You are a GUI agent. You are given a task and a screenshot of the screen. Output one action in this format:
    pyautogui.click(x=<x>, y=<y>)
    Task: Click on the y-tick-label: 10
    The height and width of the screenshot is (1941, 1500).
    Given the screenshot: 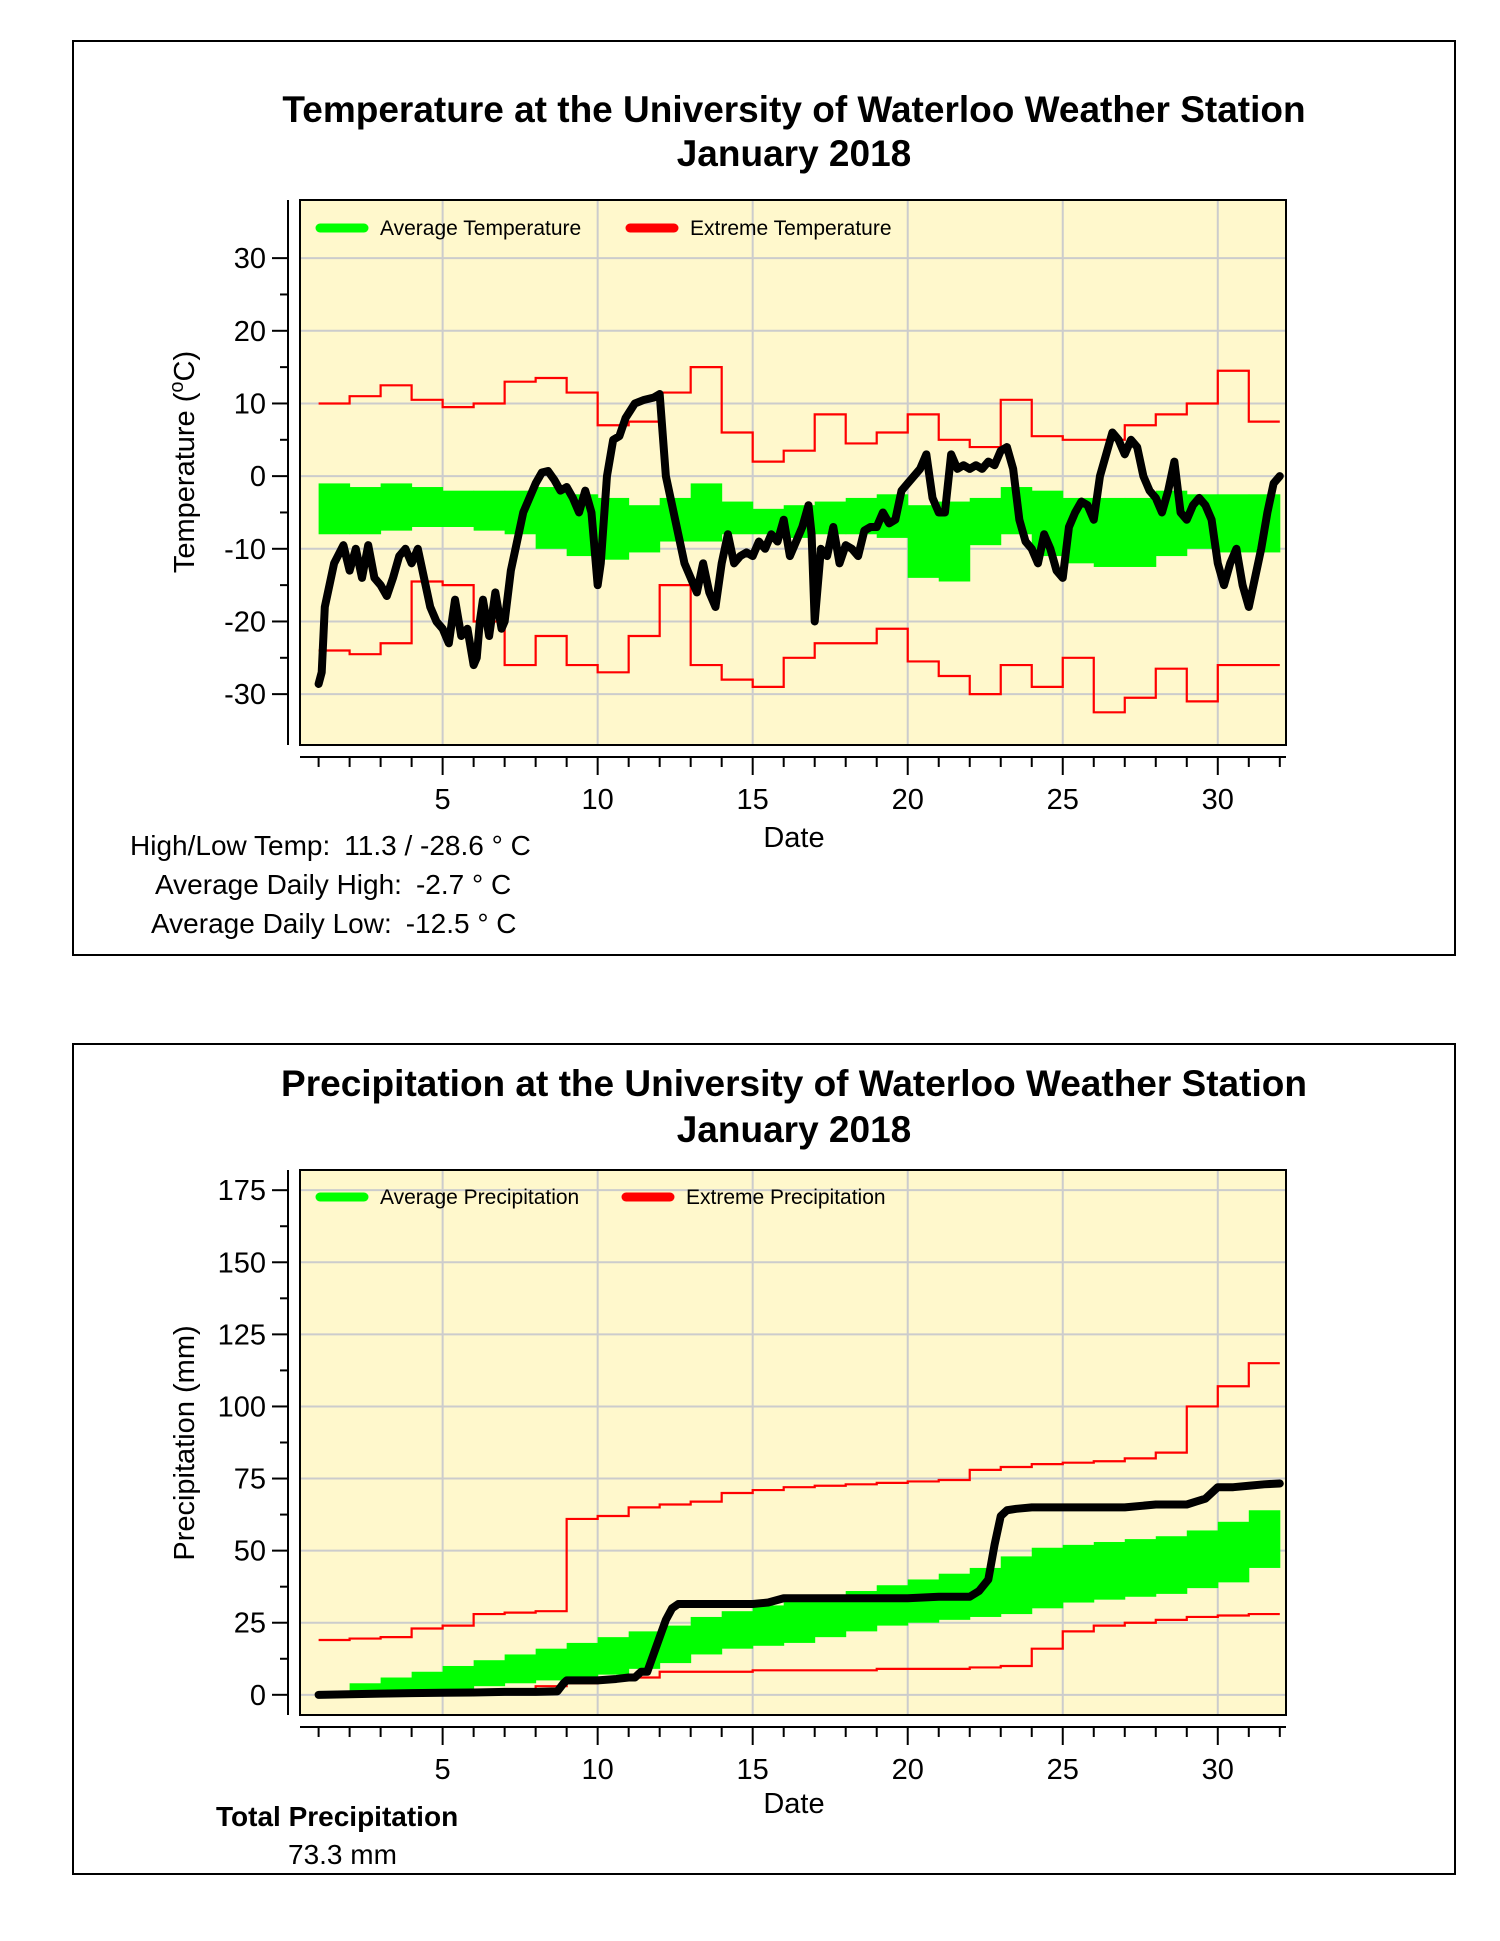 What is the action you would take?
    pyautogui.click(x=250, y=404)
    